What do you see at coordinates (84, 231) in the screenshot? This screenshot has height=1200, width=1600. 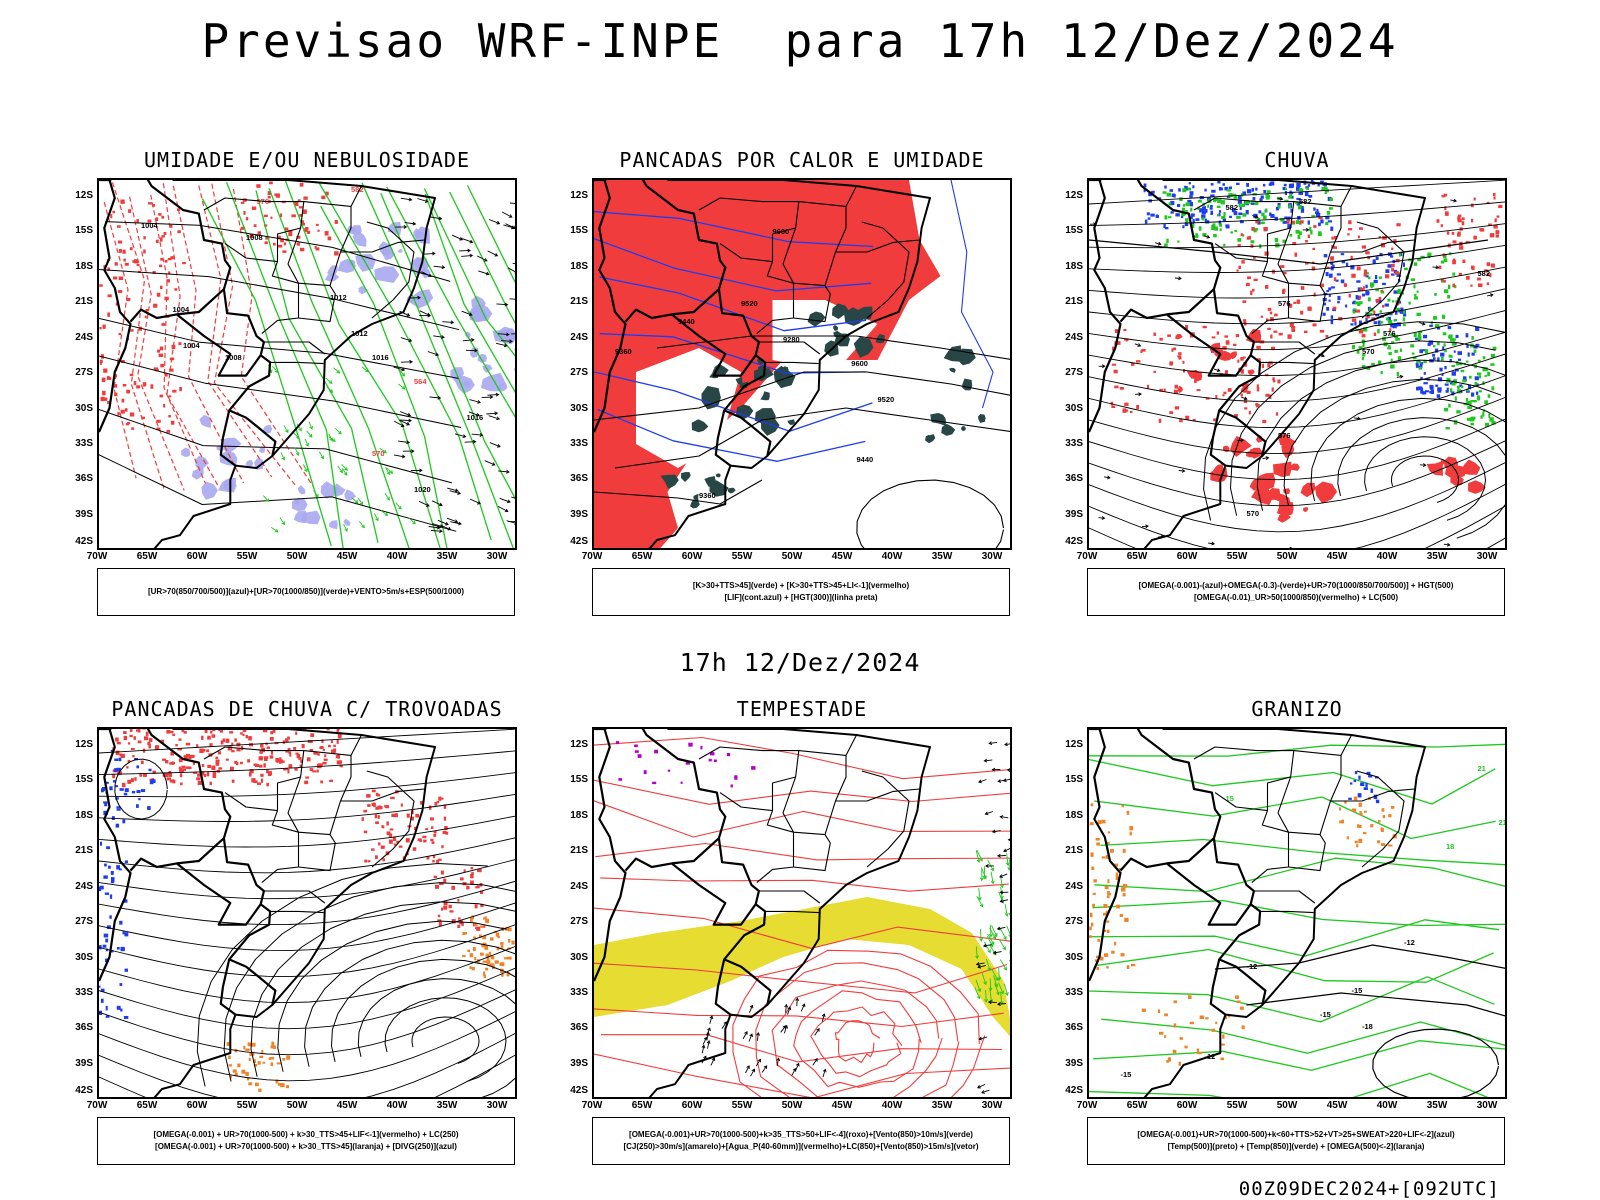 I see `latitude-label: 15S` at bounding box center [84, 231].